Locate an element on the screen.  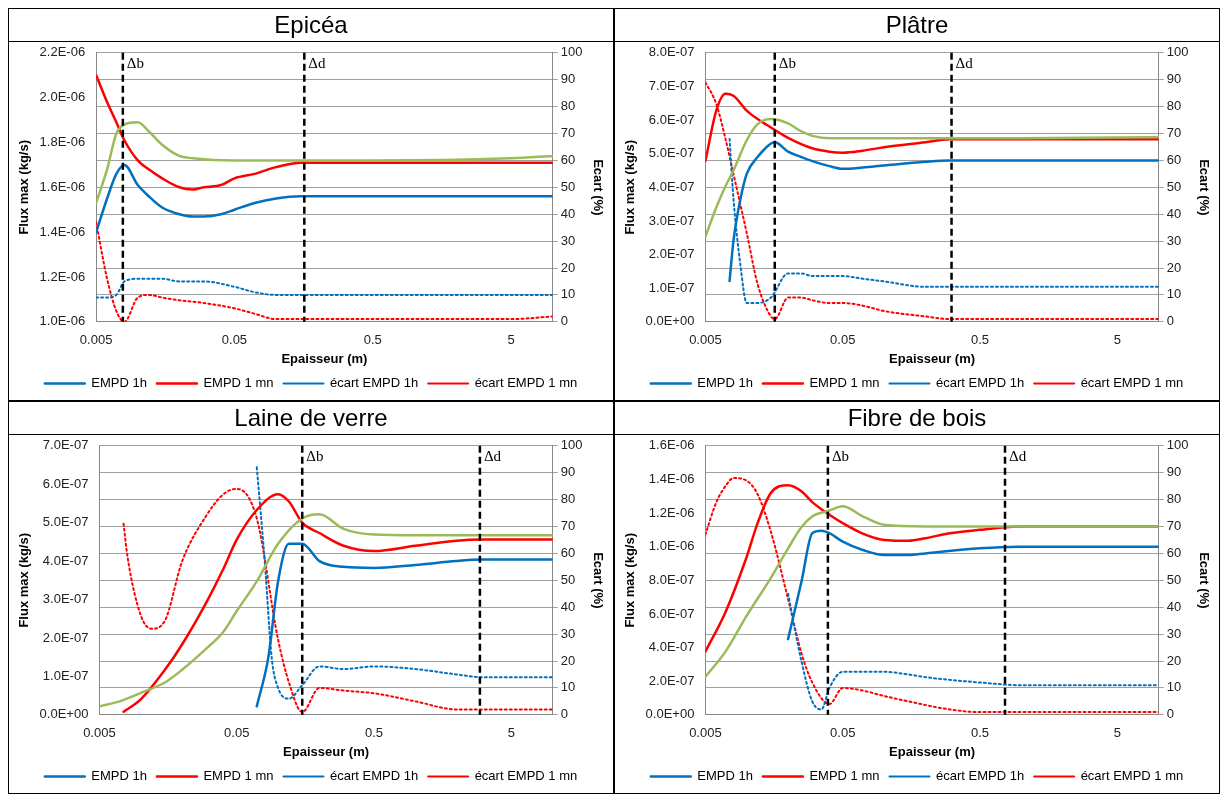
chart-title: Laine de verre is located at coordinates (311, 418).